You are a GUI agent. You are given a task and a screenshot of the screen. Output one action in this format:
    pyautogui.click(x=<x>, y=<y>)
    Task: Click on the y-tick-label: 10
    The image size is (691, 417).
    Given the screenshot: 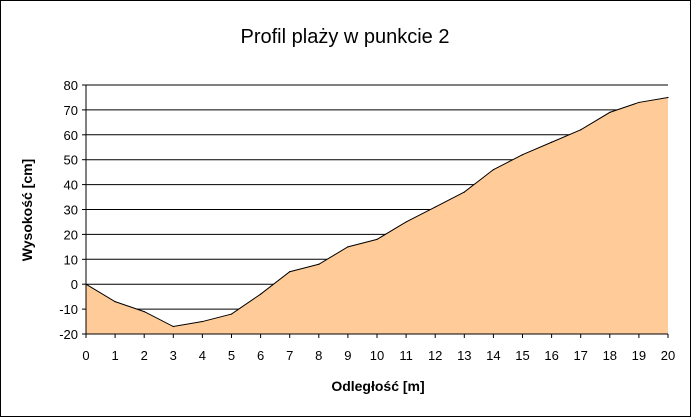 What is the action you would take?
    pyautogui.click(x=71, y=259)
    